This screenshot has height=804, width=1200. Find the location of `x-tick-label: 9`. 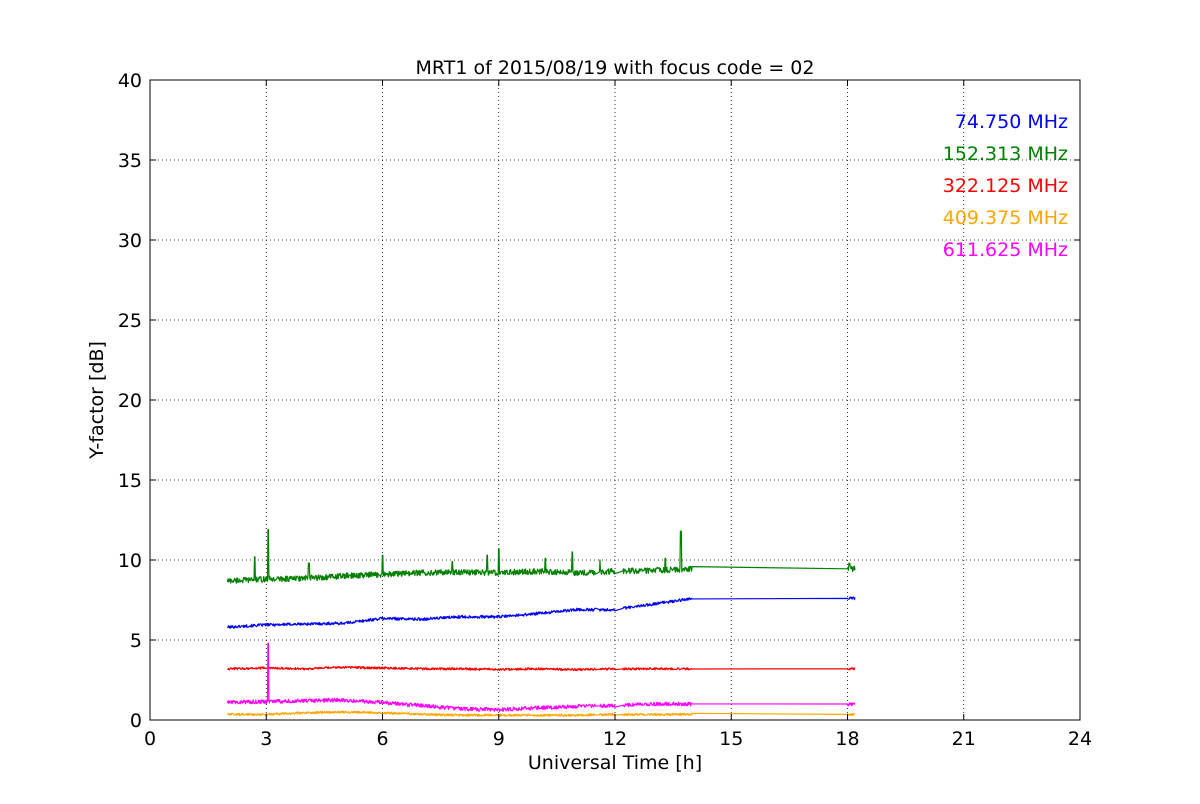

x-tick-label: 9 is located at coordinates (499, 739).